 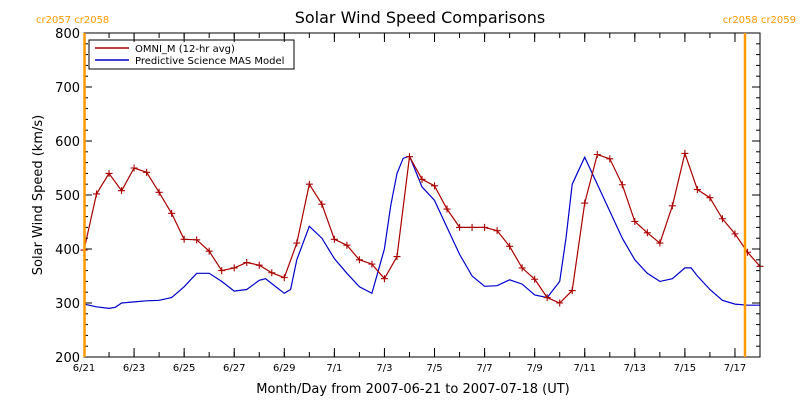 What do you see at coordinates (234, 368) in the screenshot?
I see `x-tick-label: 6/27` at bounding box center [234, 368].